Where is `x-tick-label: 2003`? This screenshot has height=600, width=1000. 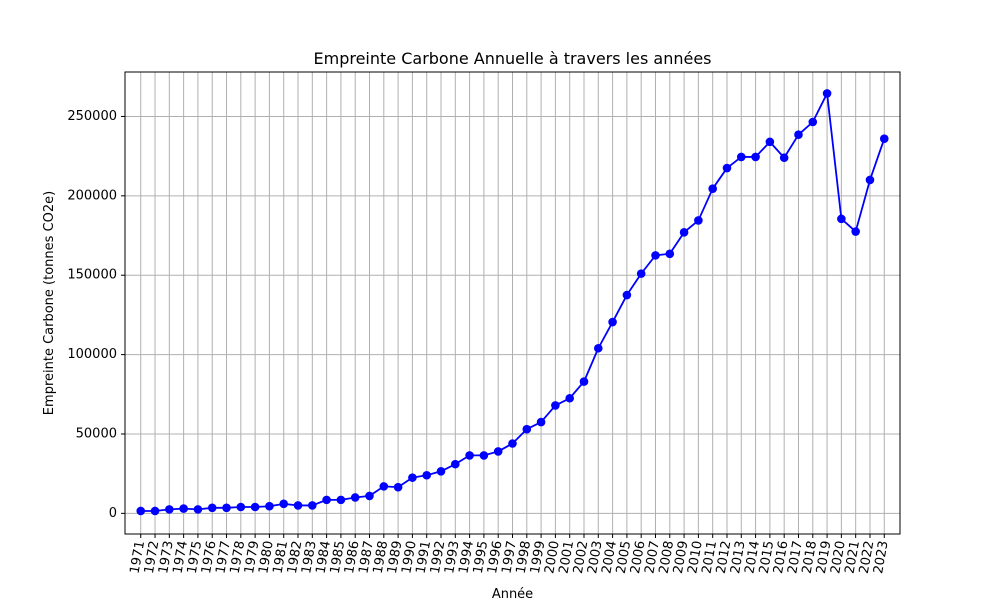 x-tick-label: 2003 is located at coordinates (595, 557).